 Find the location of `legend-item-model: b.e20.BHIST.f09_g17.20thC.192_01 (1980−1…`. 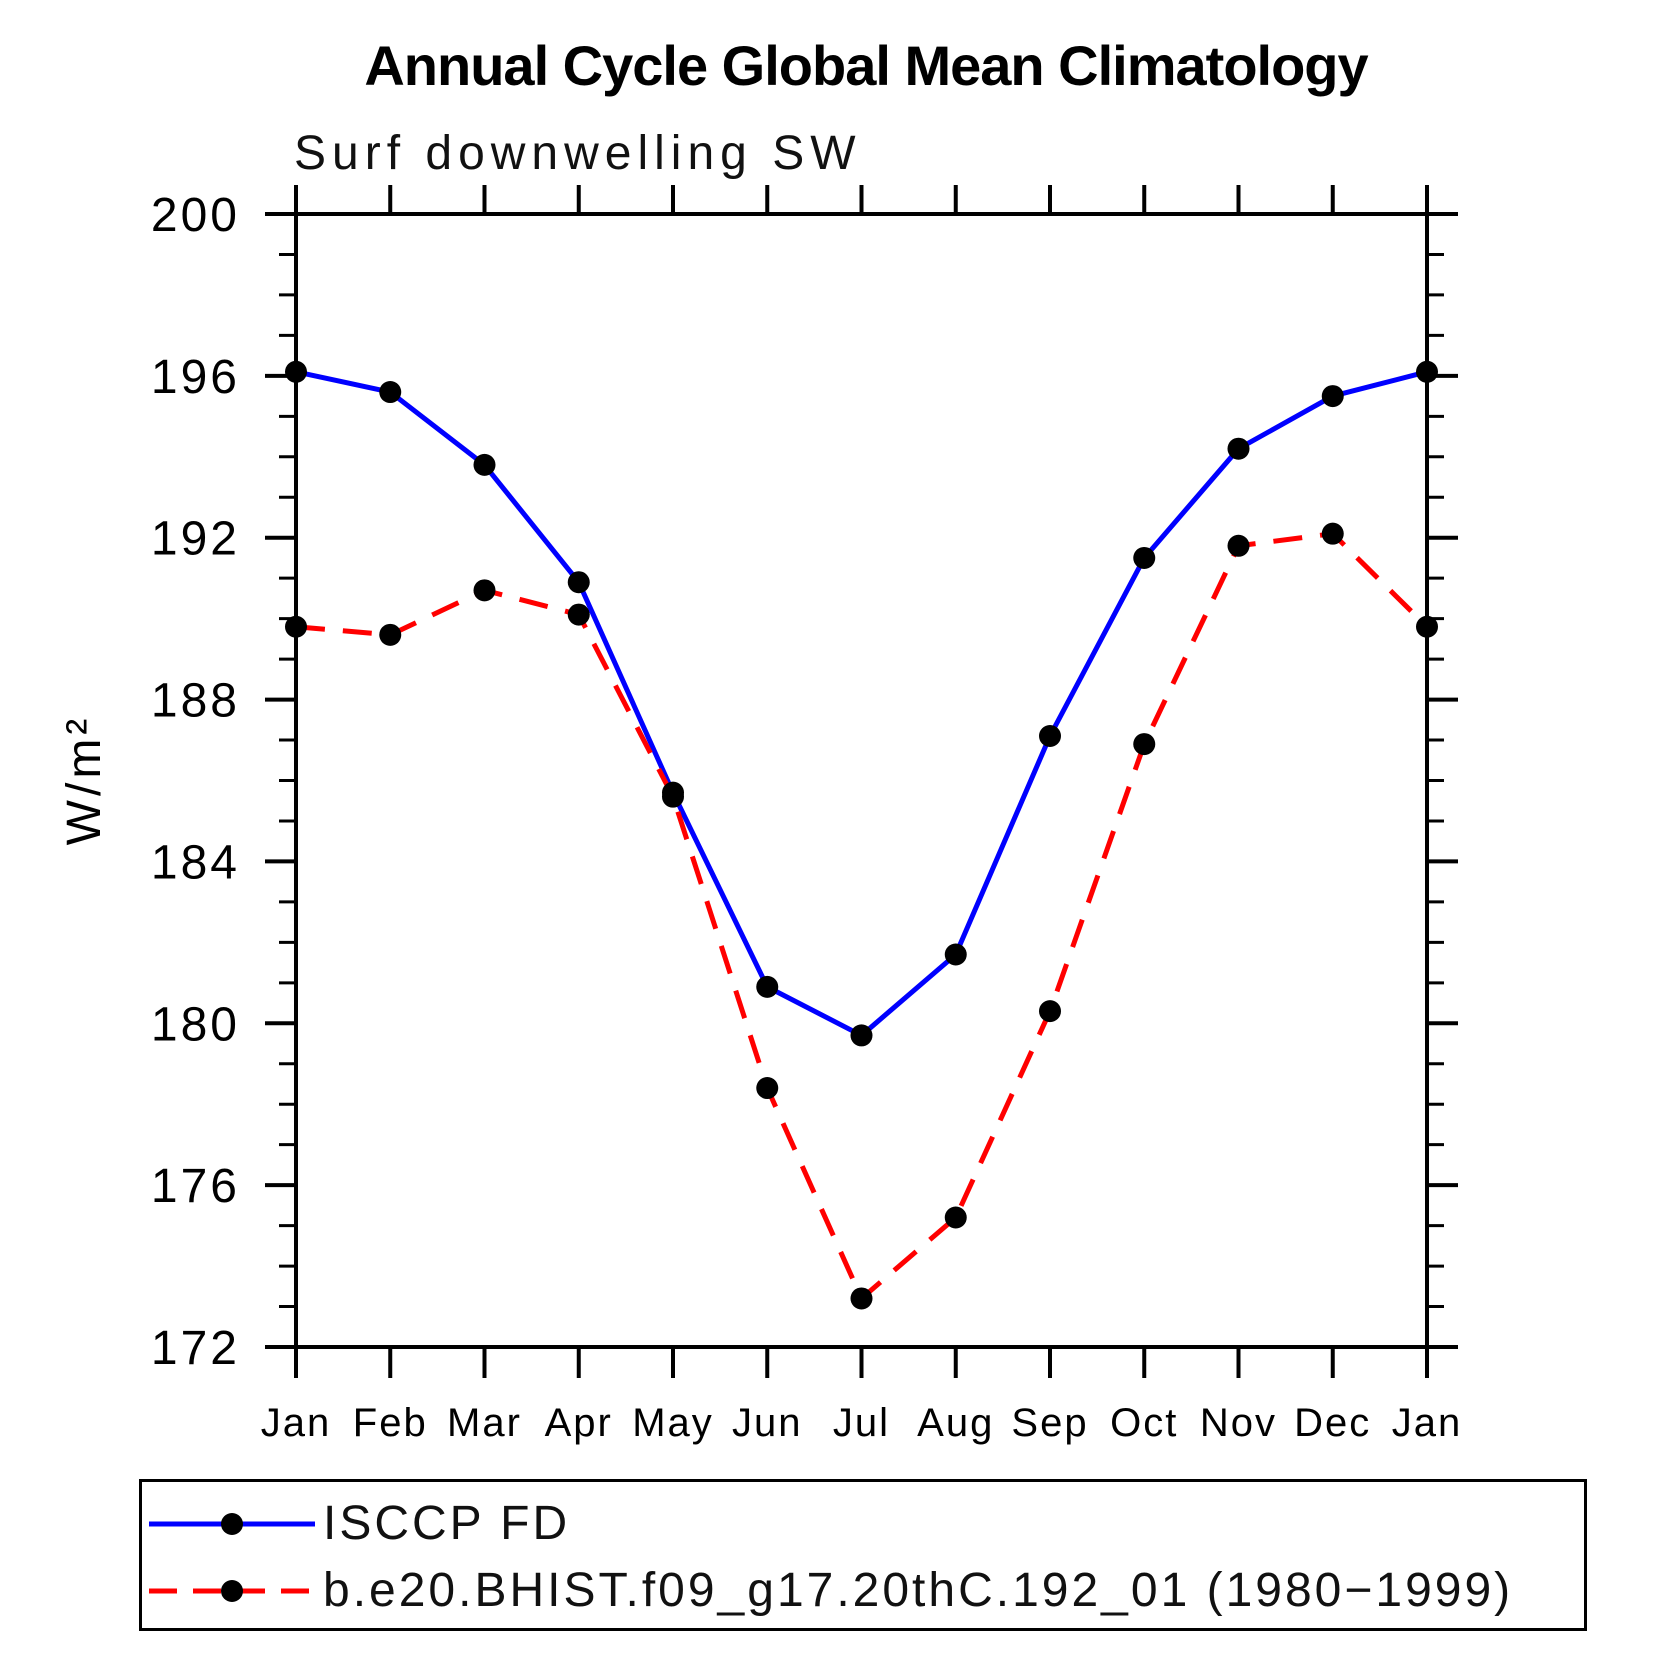

legend-item-model: b.e20.BHIST.f09_g17.20thC.192_01 (1980−1… is located at coordinates (831, 1591).